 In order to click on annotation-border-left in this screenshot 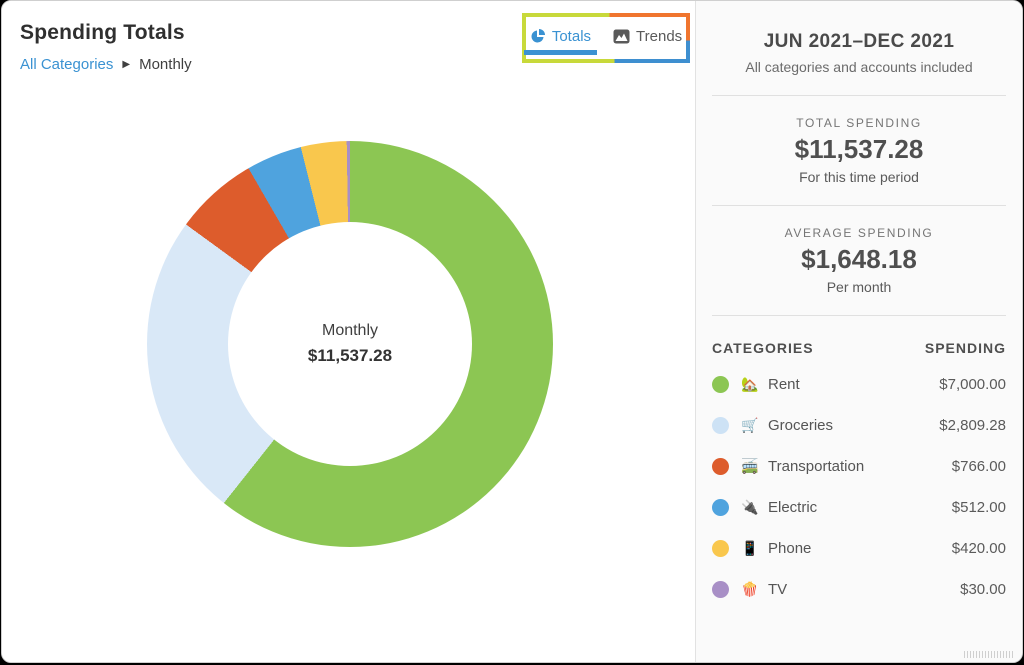, I will do `click(524, 38)`.